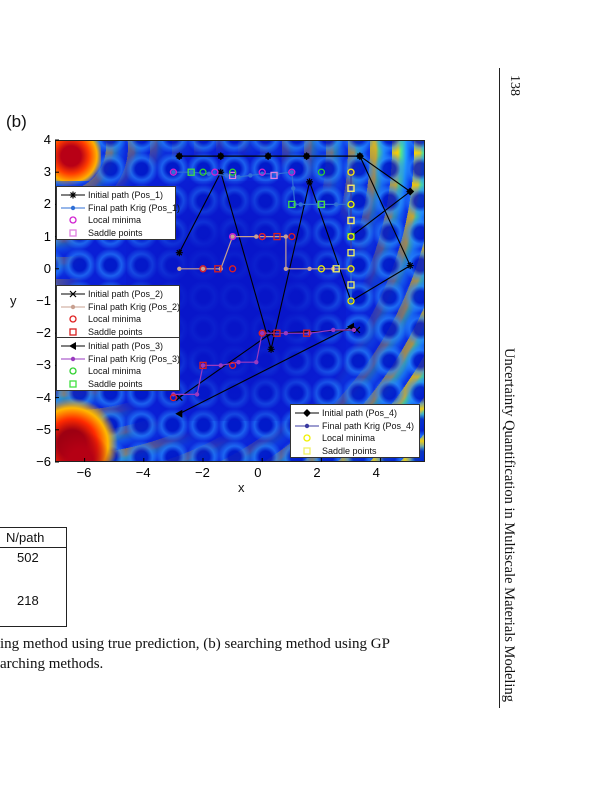  I want to click on saddle-pos2, so click(255, 301).